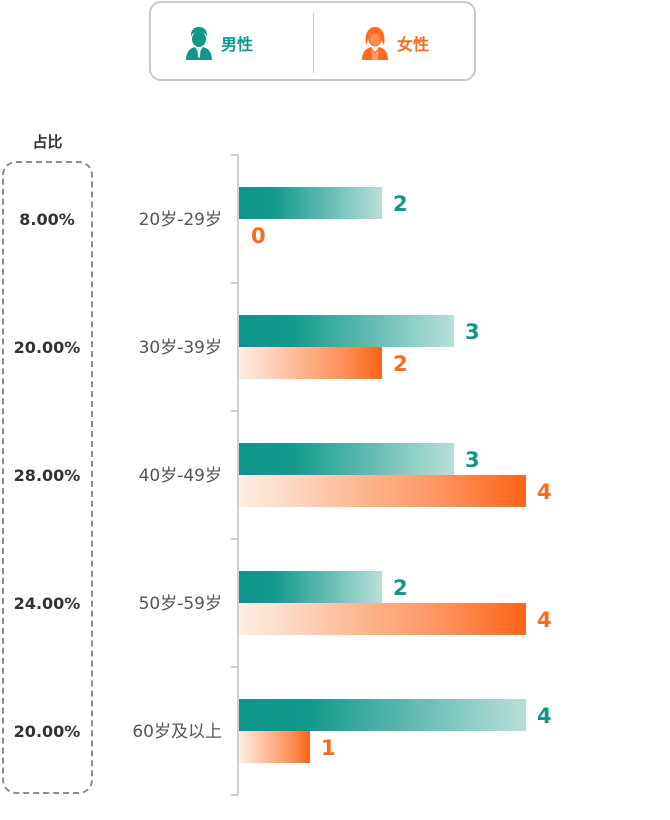 Image resolution: width=670 pixels, height=820 pixels. Describe the element at coordinates (413, 44) in the screenshot. I see `legend-label-female: 女性` at that location.